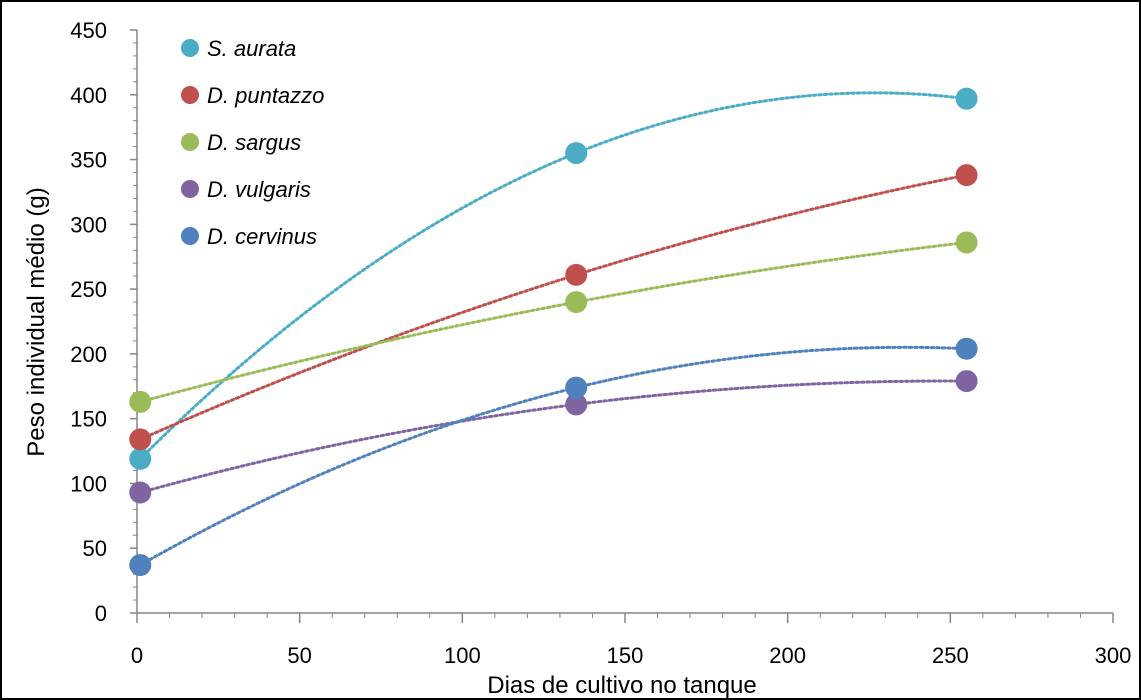 This screenshot has width=1141, height=700. What do you see at coordinates (265, 95) in the screenshot?
I see `legend-label: D. puntazzo` at bounding box center [265, 95].